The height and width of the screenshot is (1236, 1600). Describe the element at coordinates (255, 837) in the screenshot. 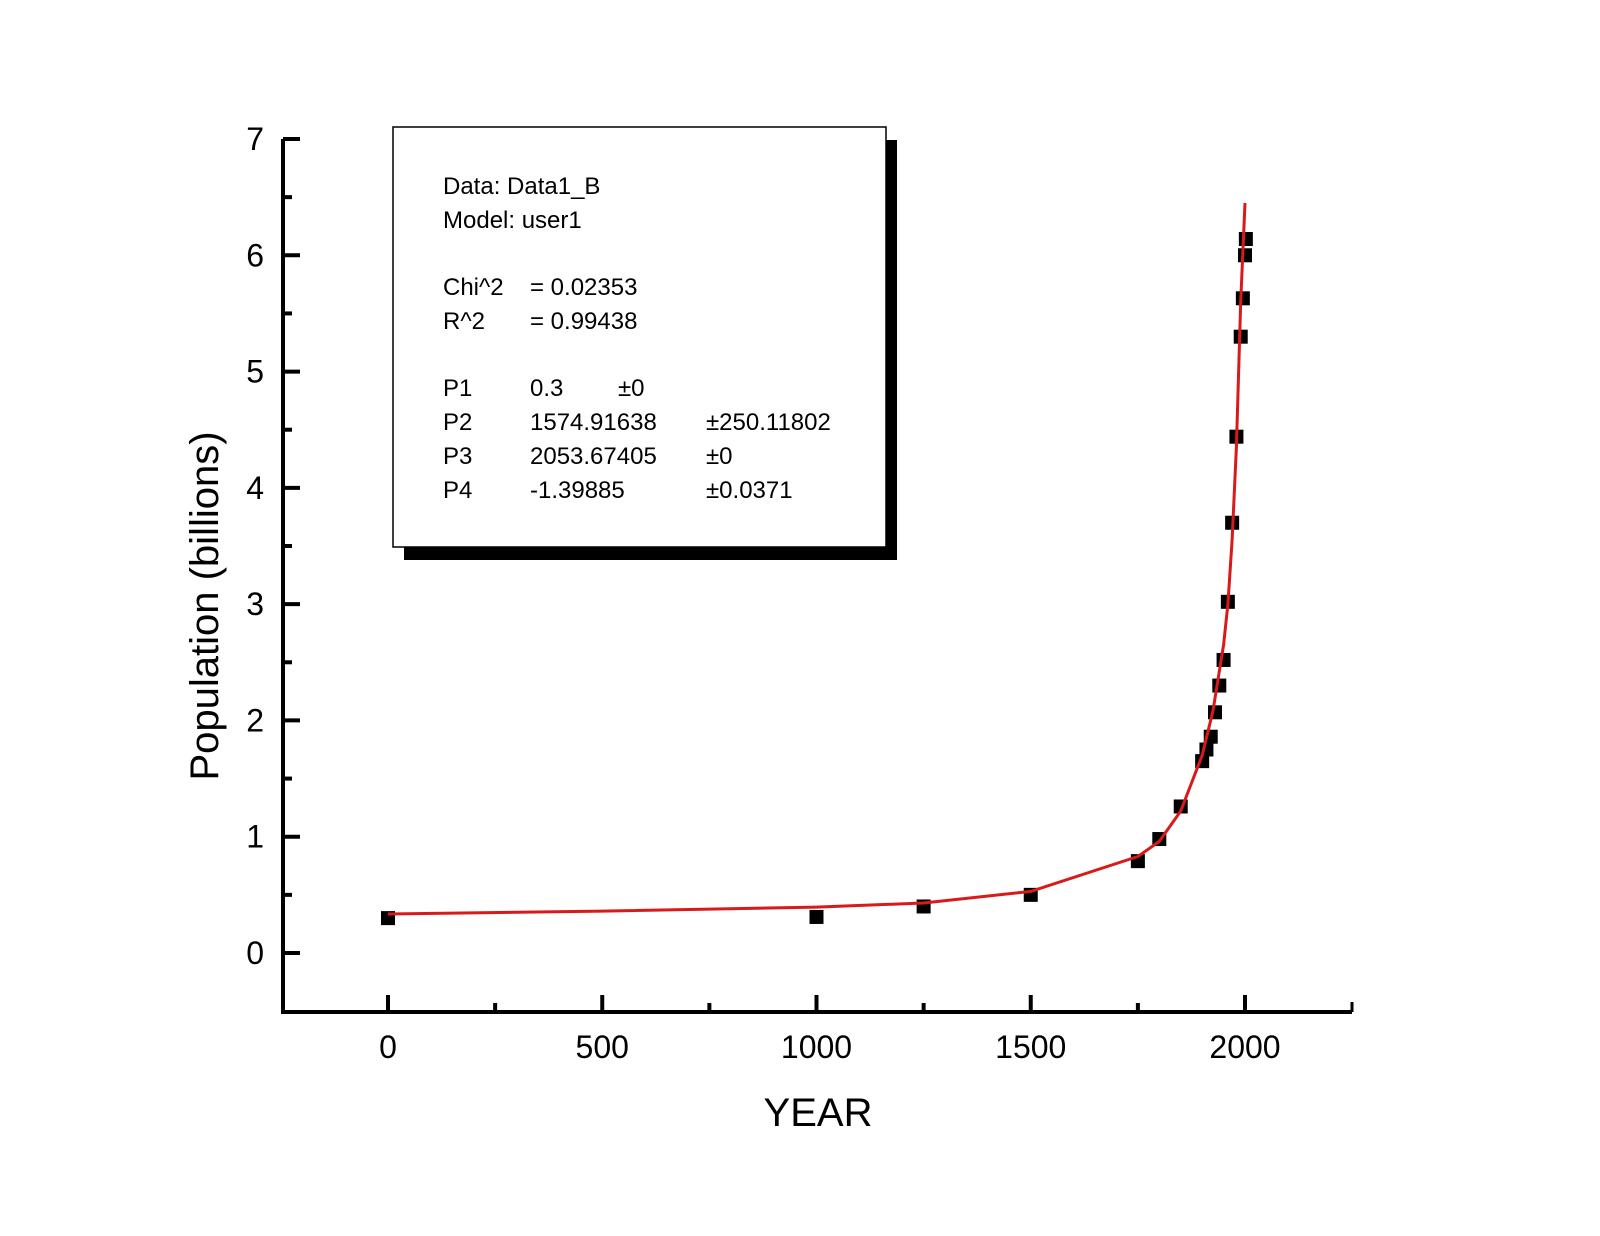

I see `y-tick-label: 1` at that location.